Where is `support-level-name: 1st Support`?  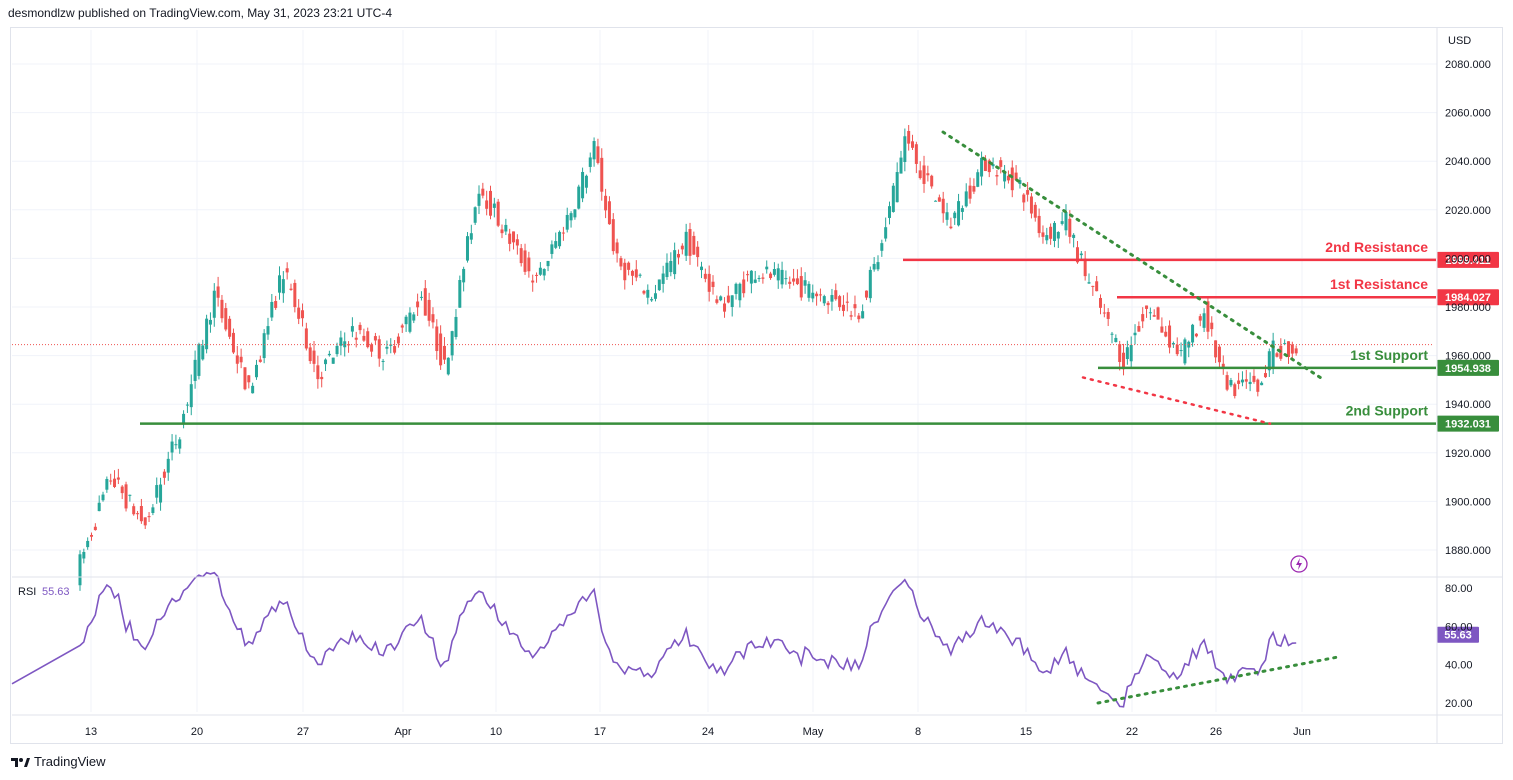
support-level-name: 1st Support is located at coordinates (1389, 355).